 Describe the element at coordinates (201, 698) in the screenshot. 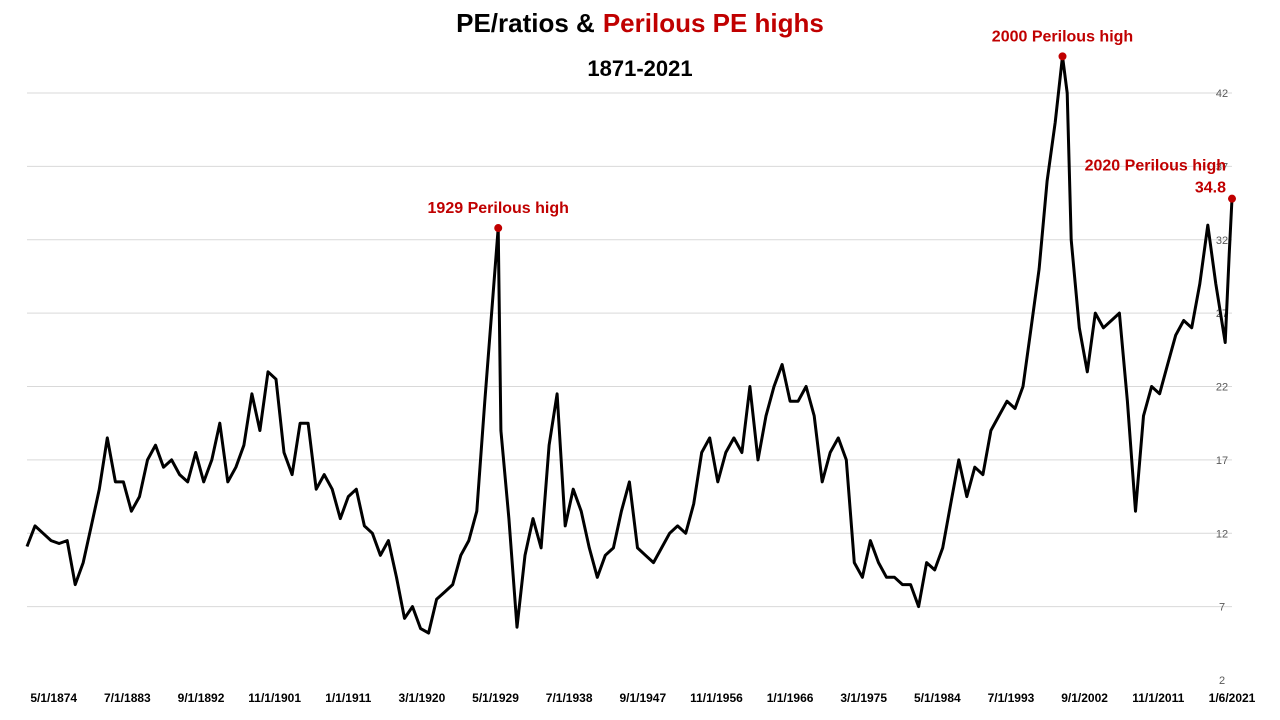

I see `x-tick-label: 9/1/1892` at that location.